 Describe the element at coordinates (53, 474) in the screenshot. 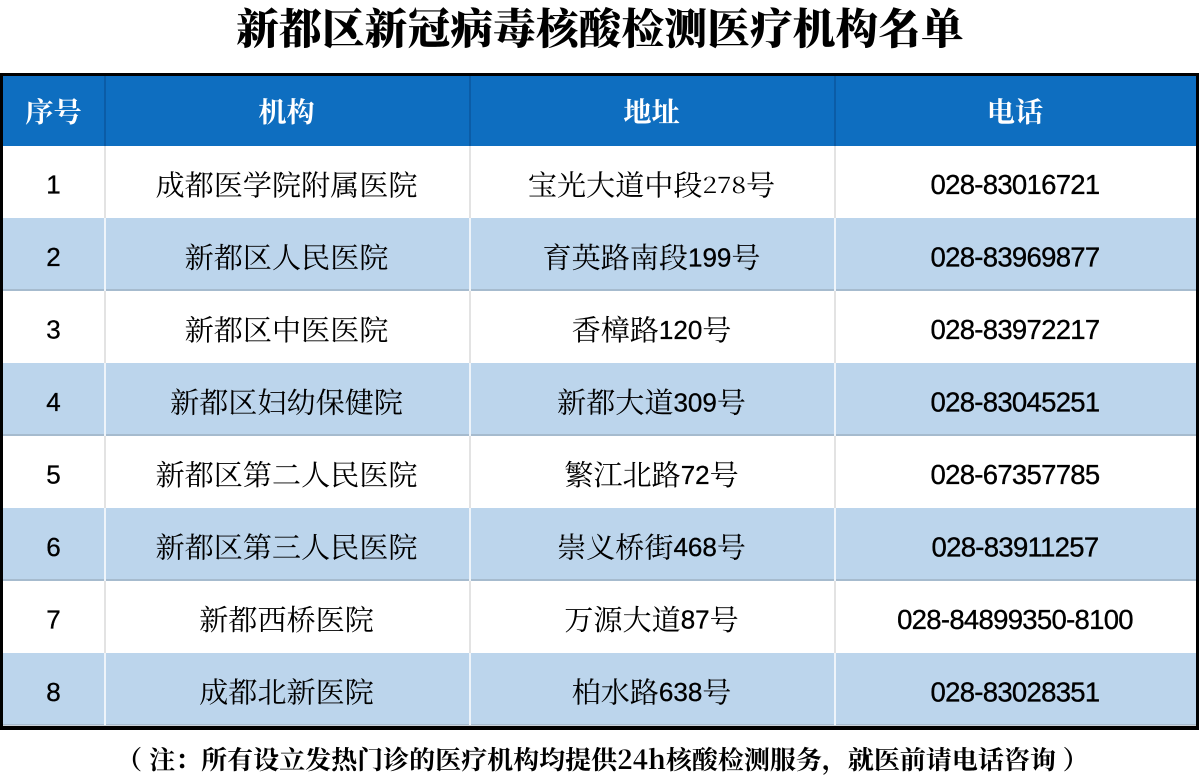

I see `svg-text: 5` at that location.